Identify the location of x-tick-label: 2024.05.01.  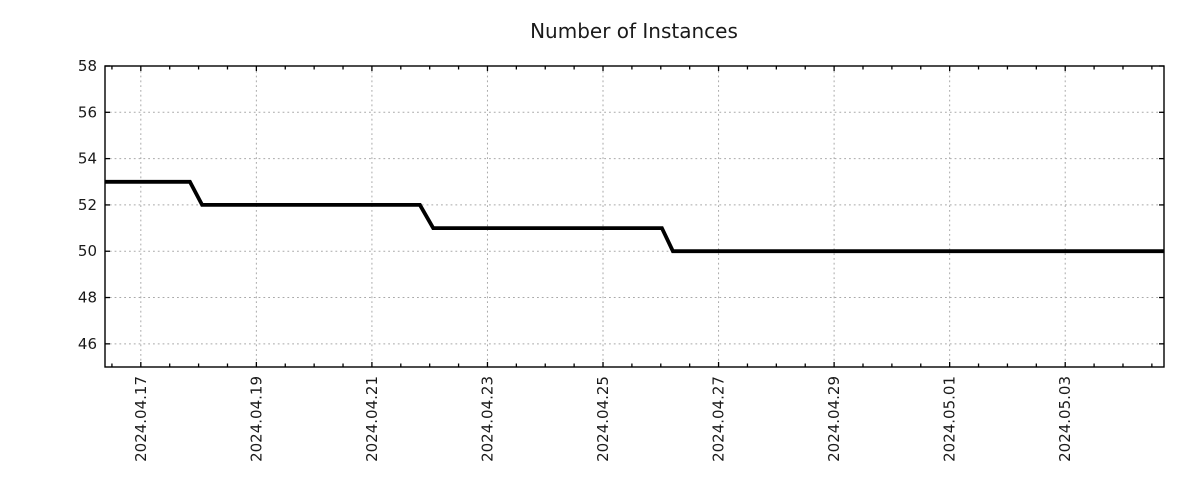
(950, 419).